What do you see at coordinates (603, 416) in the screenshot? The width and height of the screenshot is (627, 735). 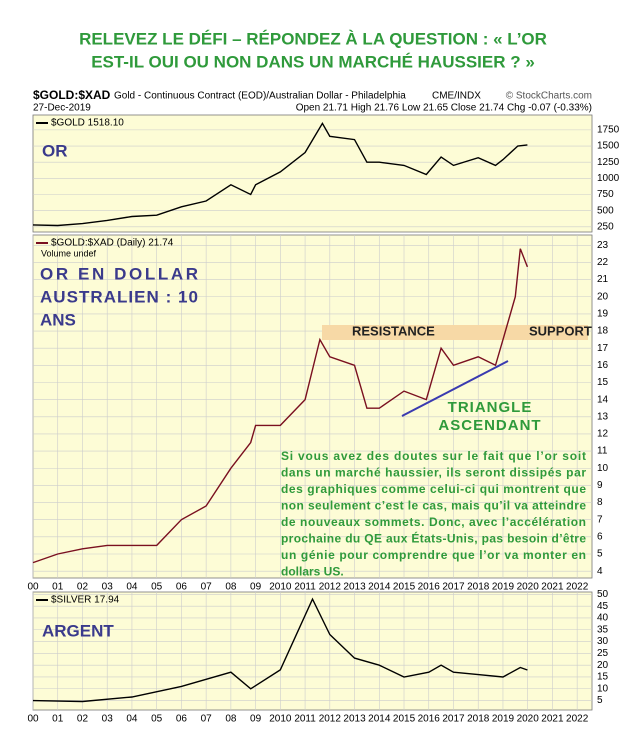 I see `y-tick-label: 13` at bounding box center [603, 416].